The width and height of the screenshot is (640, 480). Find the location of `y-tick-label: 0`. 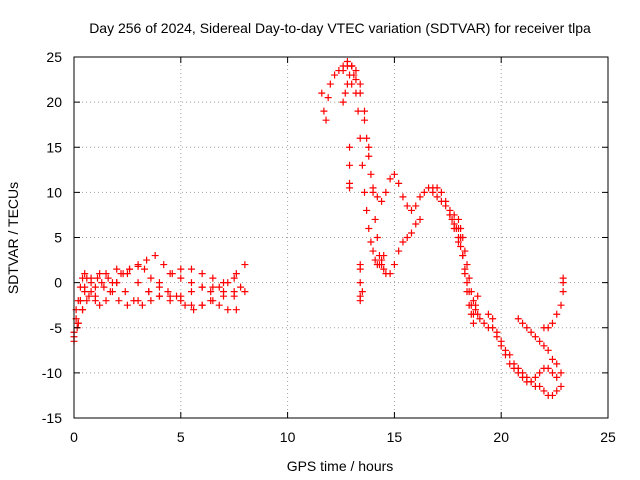

y-tick-label: 0 is located at coordinates (58, 283).